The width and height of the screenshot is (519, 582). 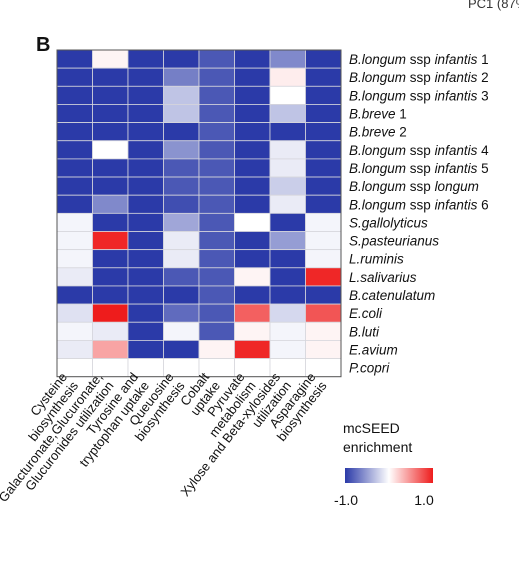 I want to click on row-label: B.longum ssp infantis 3, so click(x=419, y=95).